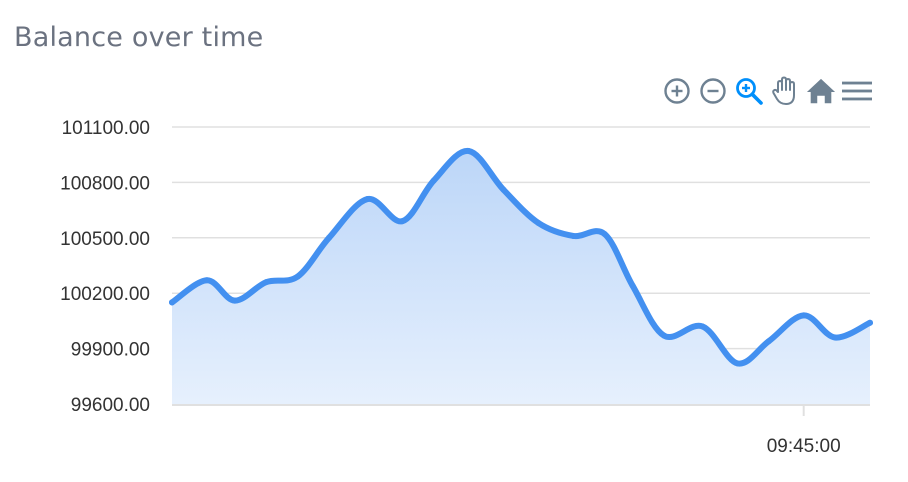 The height and width of the screenshot is (482, 908). What do you see at coordinates (857, 91) in the screenshot?
I see `menu-icon` at bounding box center [857, 91].